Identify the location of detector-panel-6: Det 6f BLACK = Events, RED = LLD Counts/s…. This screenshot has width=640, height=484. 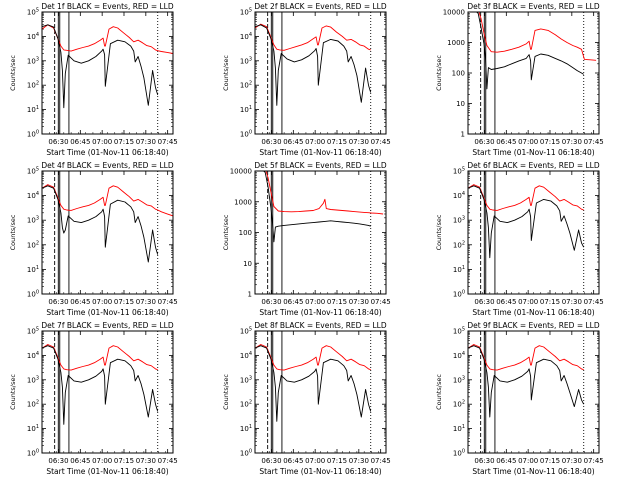
(519, 239).